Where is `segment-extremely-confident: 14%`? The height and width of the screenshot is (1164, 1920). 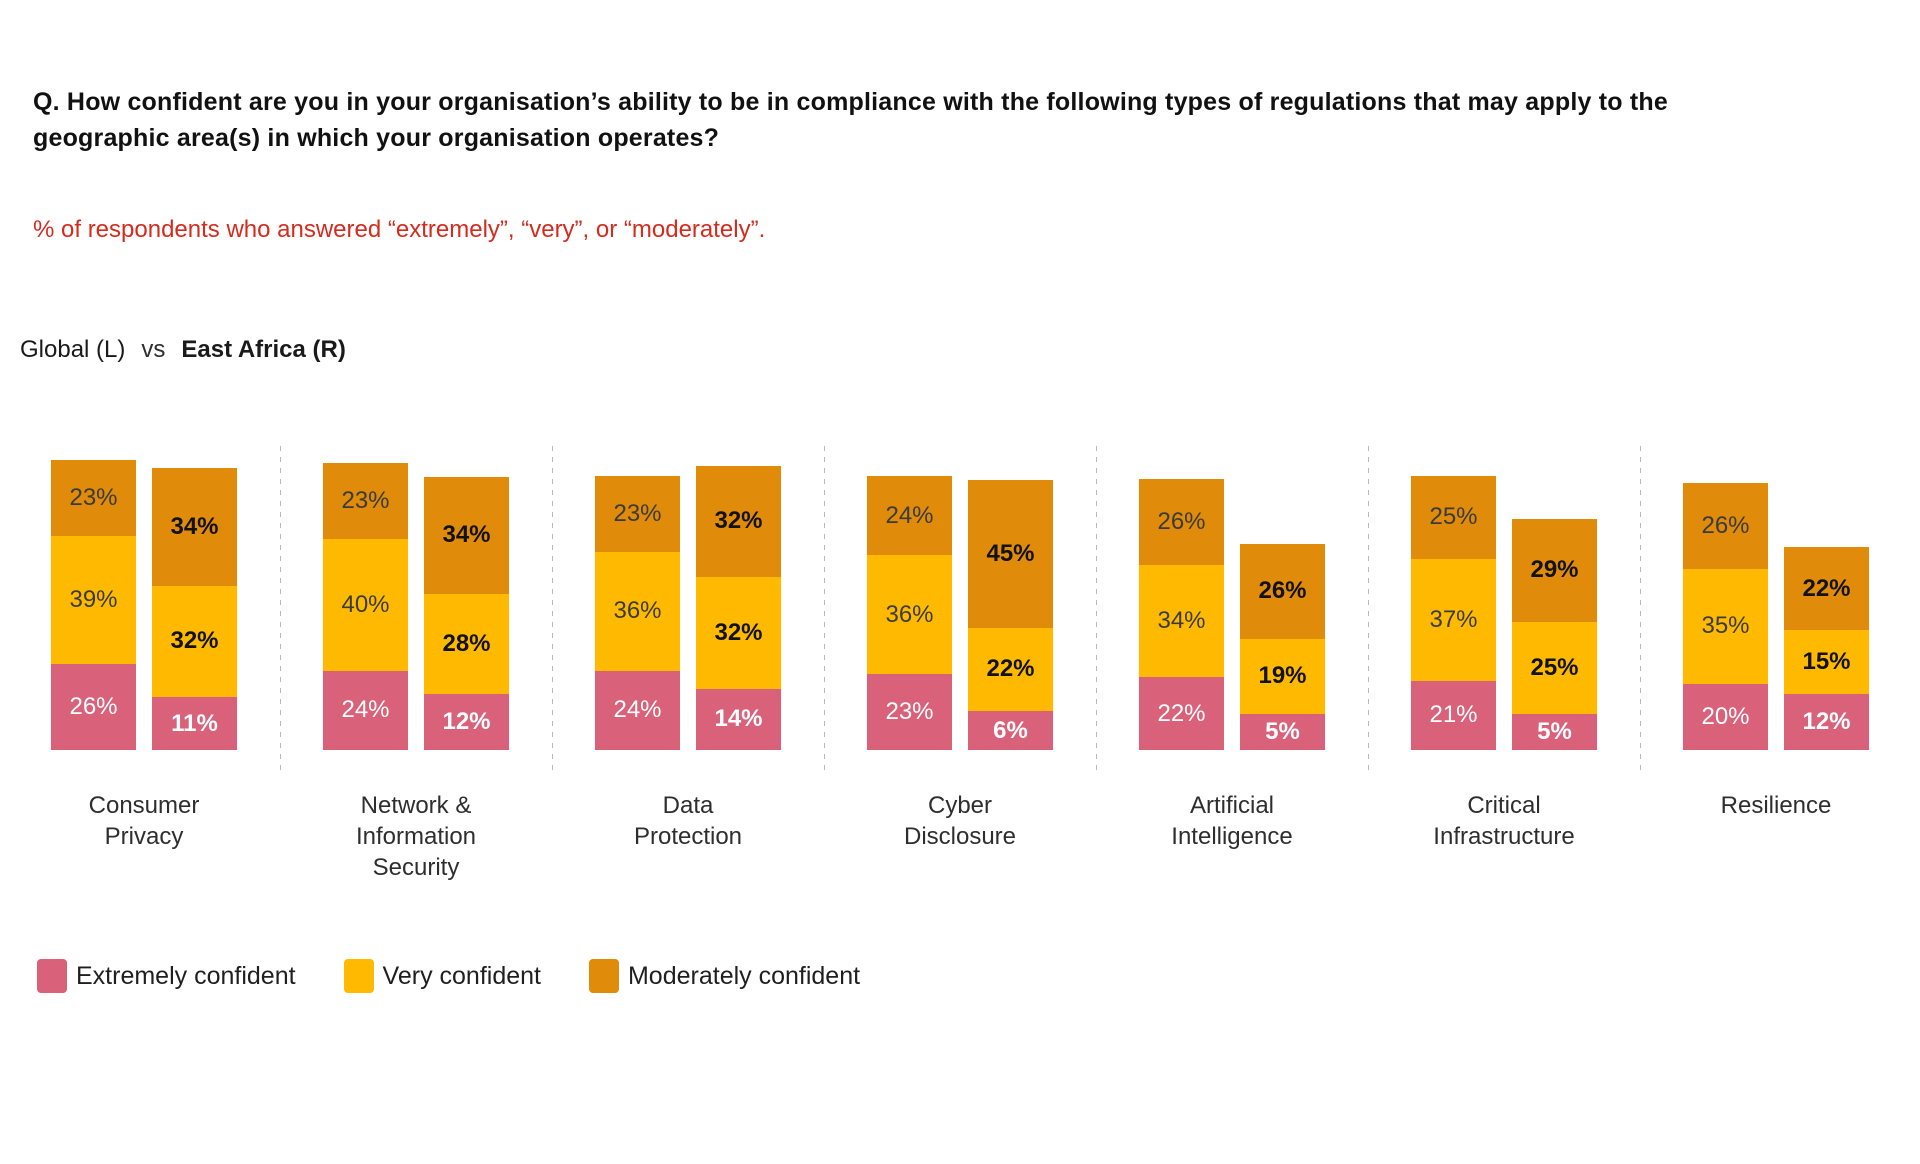 segment-extremely-confident: 14% is located at coordinates (738, 719).